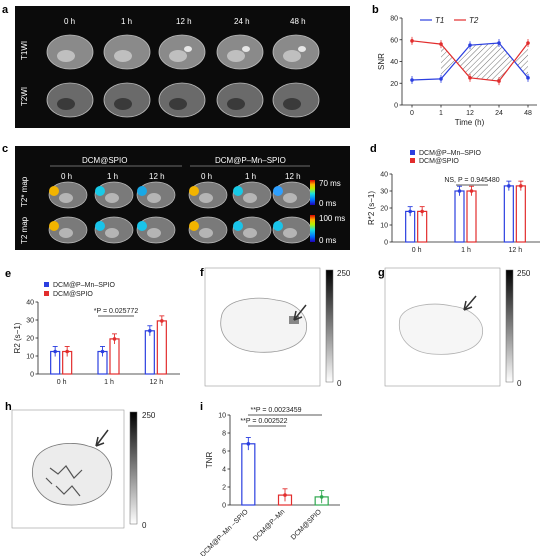 The height and width of the screenshot is (556, 554). What do you see at coordinates (440, 329) in the screenshot?
I see `panel-g-brain` at bounding box center [440, 329].